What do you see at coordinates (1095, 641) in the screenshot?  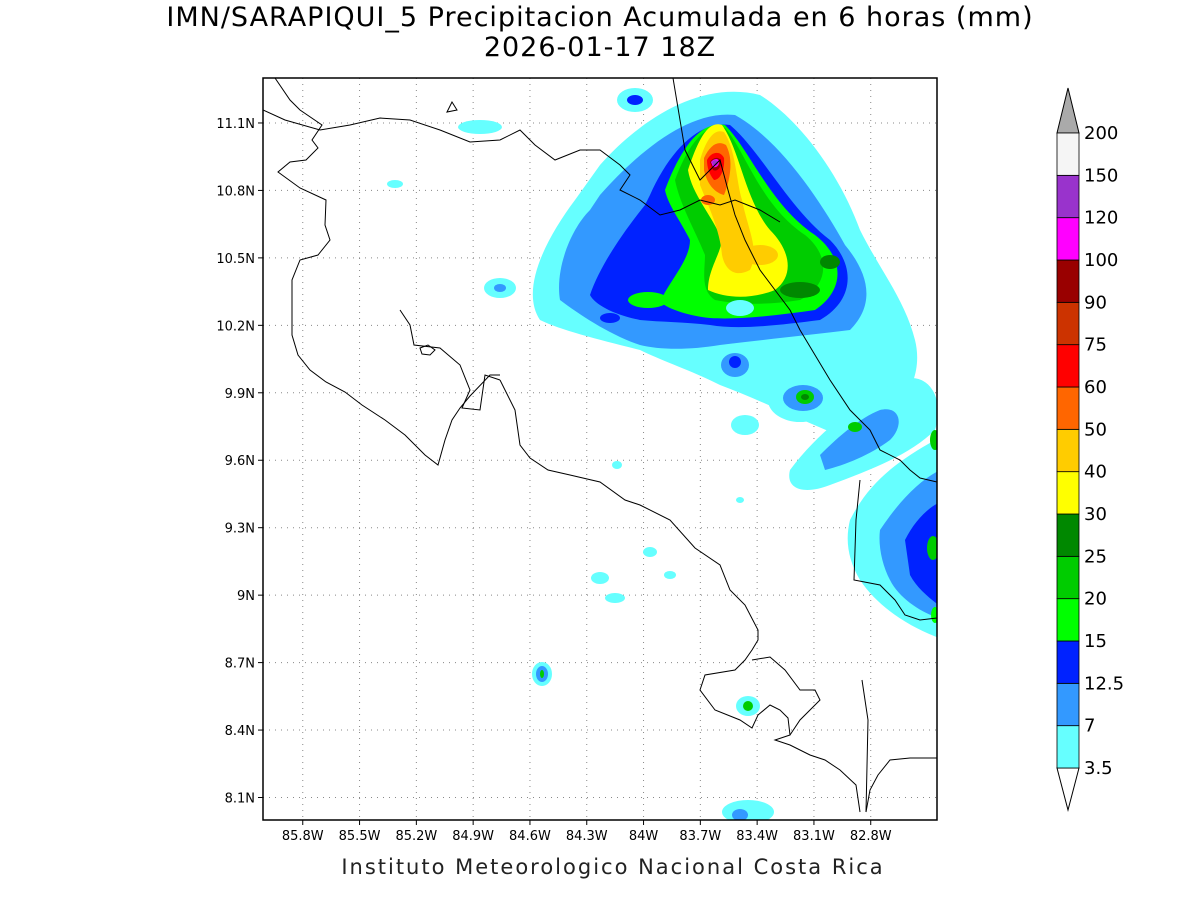 I see `colorbar-label: 15` at bounding box center [1095, 641].